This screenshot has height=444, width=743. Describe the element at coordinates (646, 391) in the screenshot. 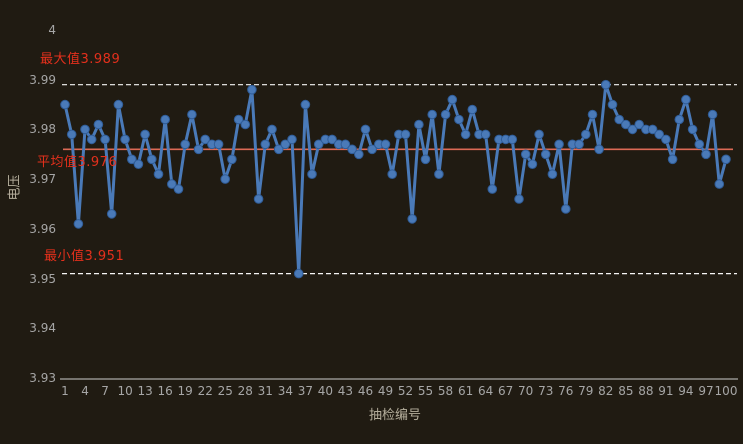

I see `x-tick-label: 88` at that location.